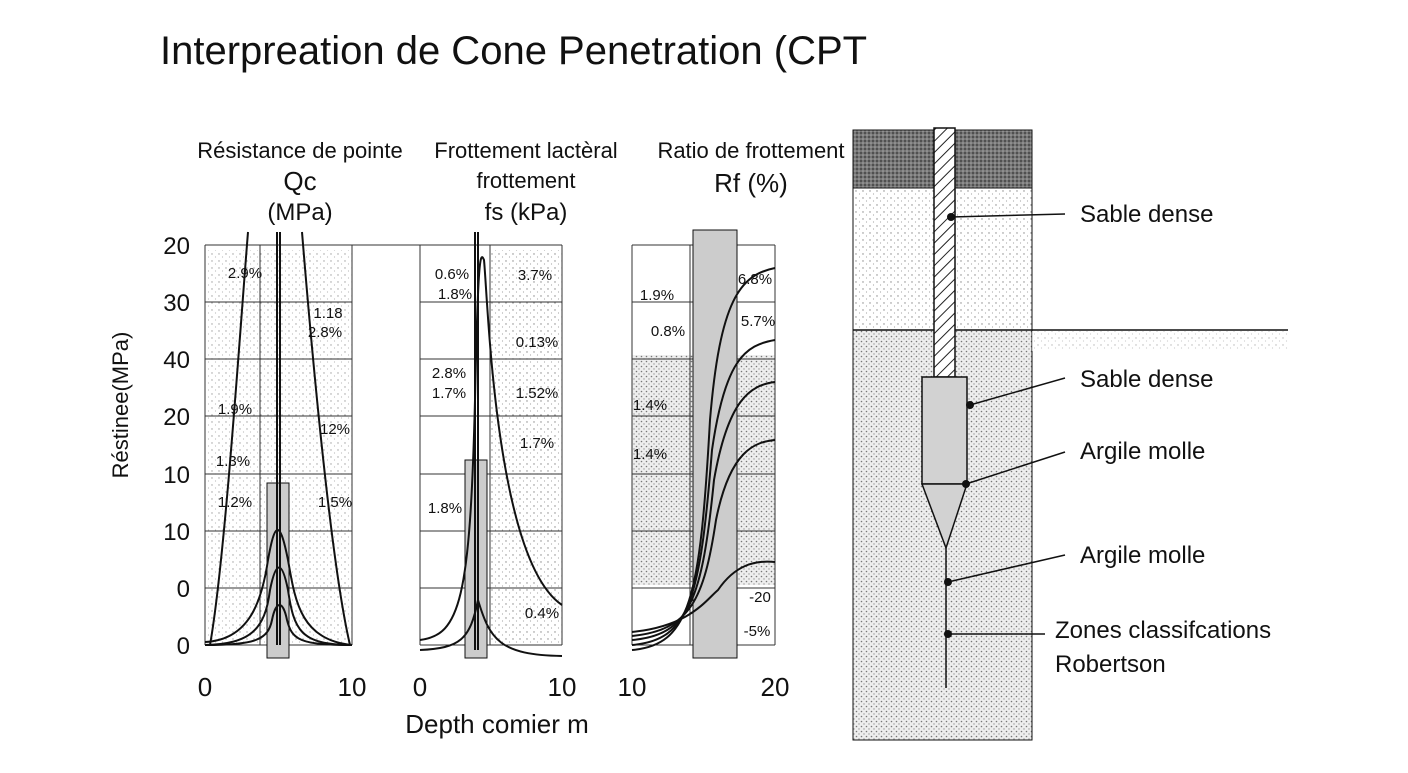 This screenshot has width=1408, height=773. Describe the element at coordinates (755, 279) in the screenshot. I see `annotation: 6.8%` at that location.